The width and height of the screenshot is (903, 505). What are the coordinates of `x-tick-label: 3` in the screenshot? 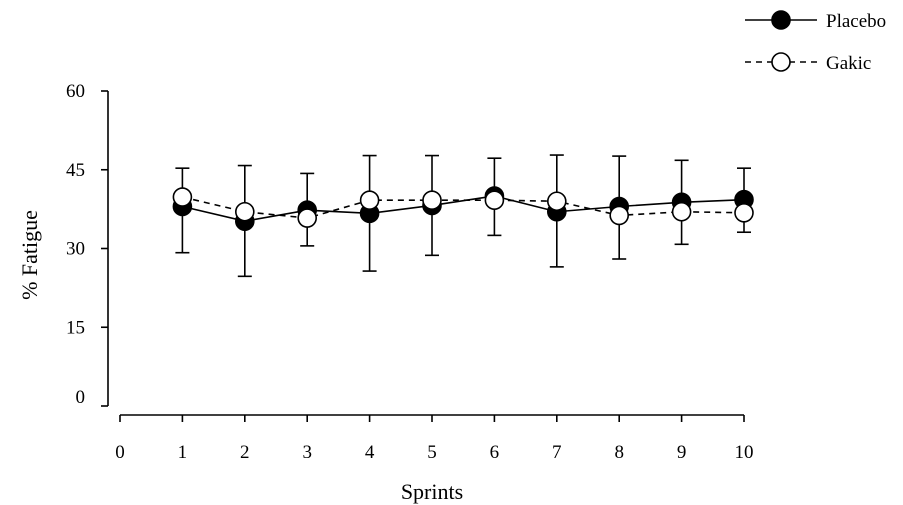 It's located at (307, 452).